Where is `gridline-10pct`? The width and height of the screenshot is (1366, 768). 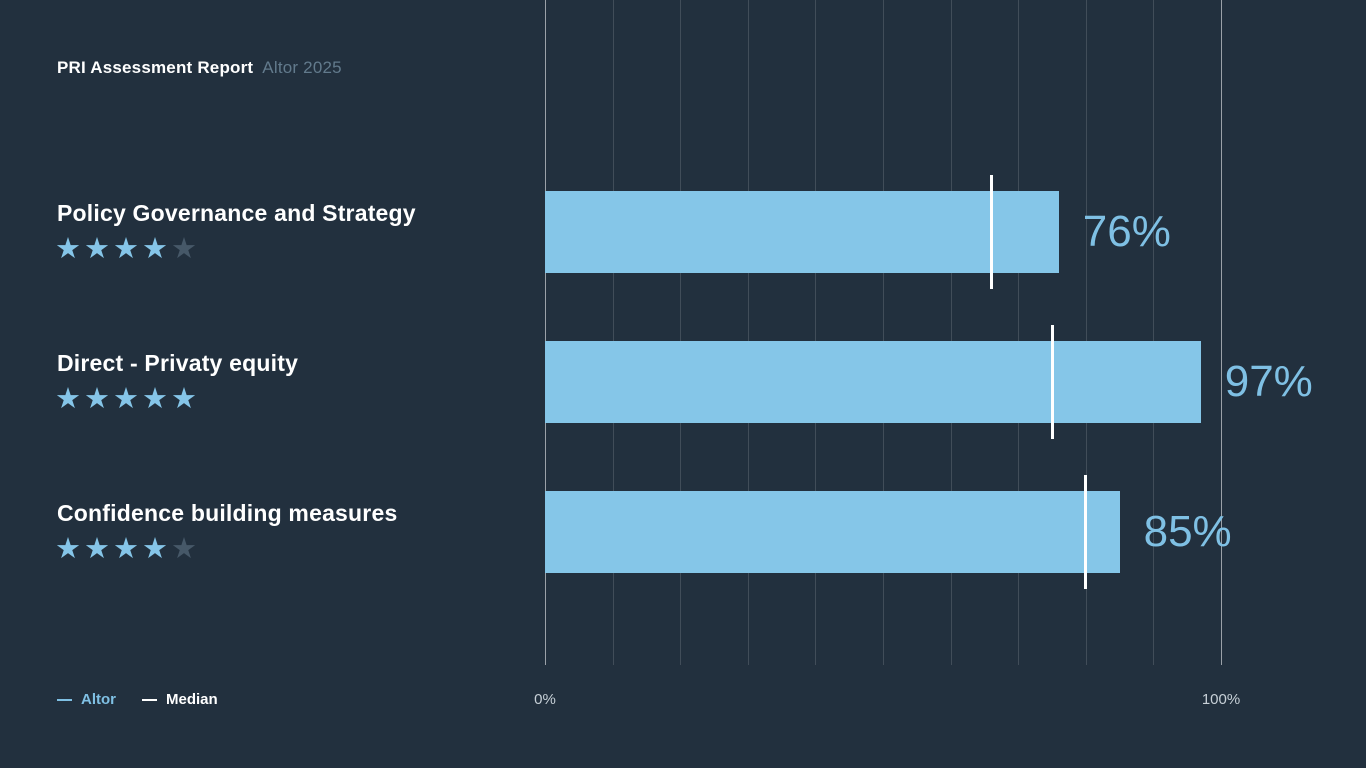 gridline-10pct is located at coordinates (613, 332).